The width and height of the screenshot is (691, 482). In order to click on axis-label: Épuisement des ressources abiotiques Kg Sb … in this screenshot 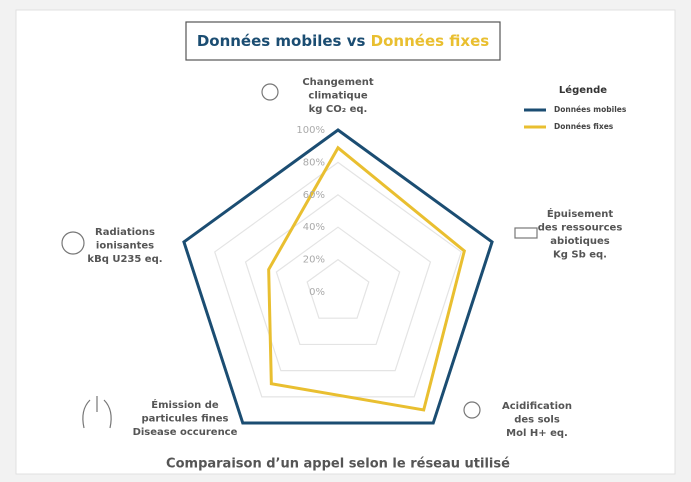, I will do `click(580, 234)`.